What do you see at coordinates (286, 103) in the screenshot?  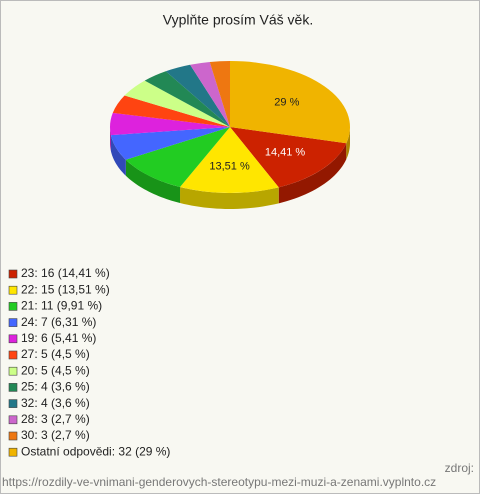 I see `slice-label: 29 %` at bounding box center [286, 103].